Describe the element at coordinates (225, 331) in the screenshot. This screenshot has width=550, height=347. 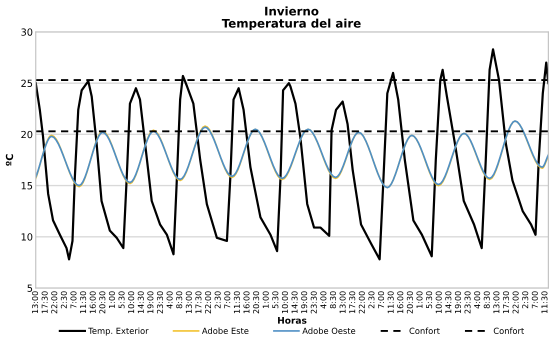
I see `legend-label: Adobe Este` at that location.